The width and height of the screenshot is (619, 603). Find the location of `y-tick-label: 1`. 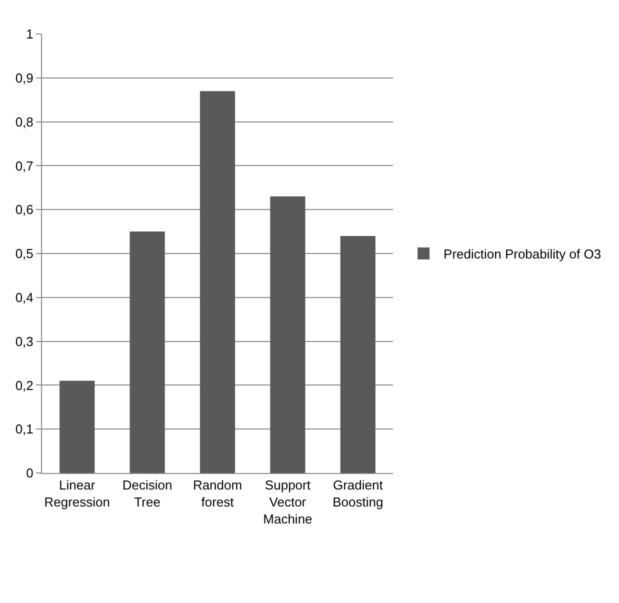

y-tick-label: 1 is located at coordinates (30, 34).